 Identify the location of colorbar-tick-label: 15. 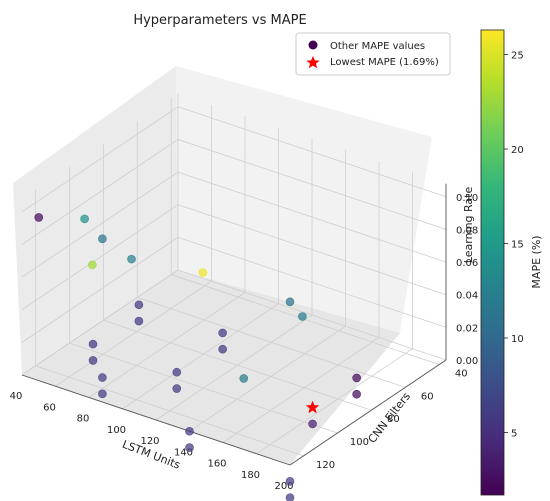
(517, 245).